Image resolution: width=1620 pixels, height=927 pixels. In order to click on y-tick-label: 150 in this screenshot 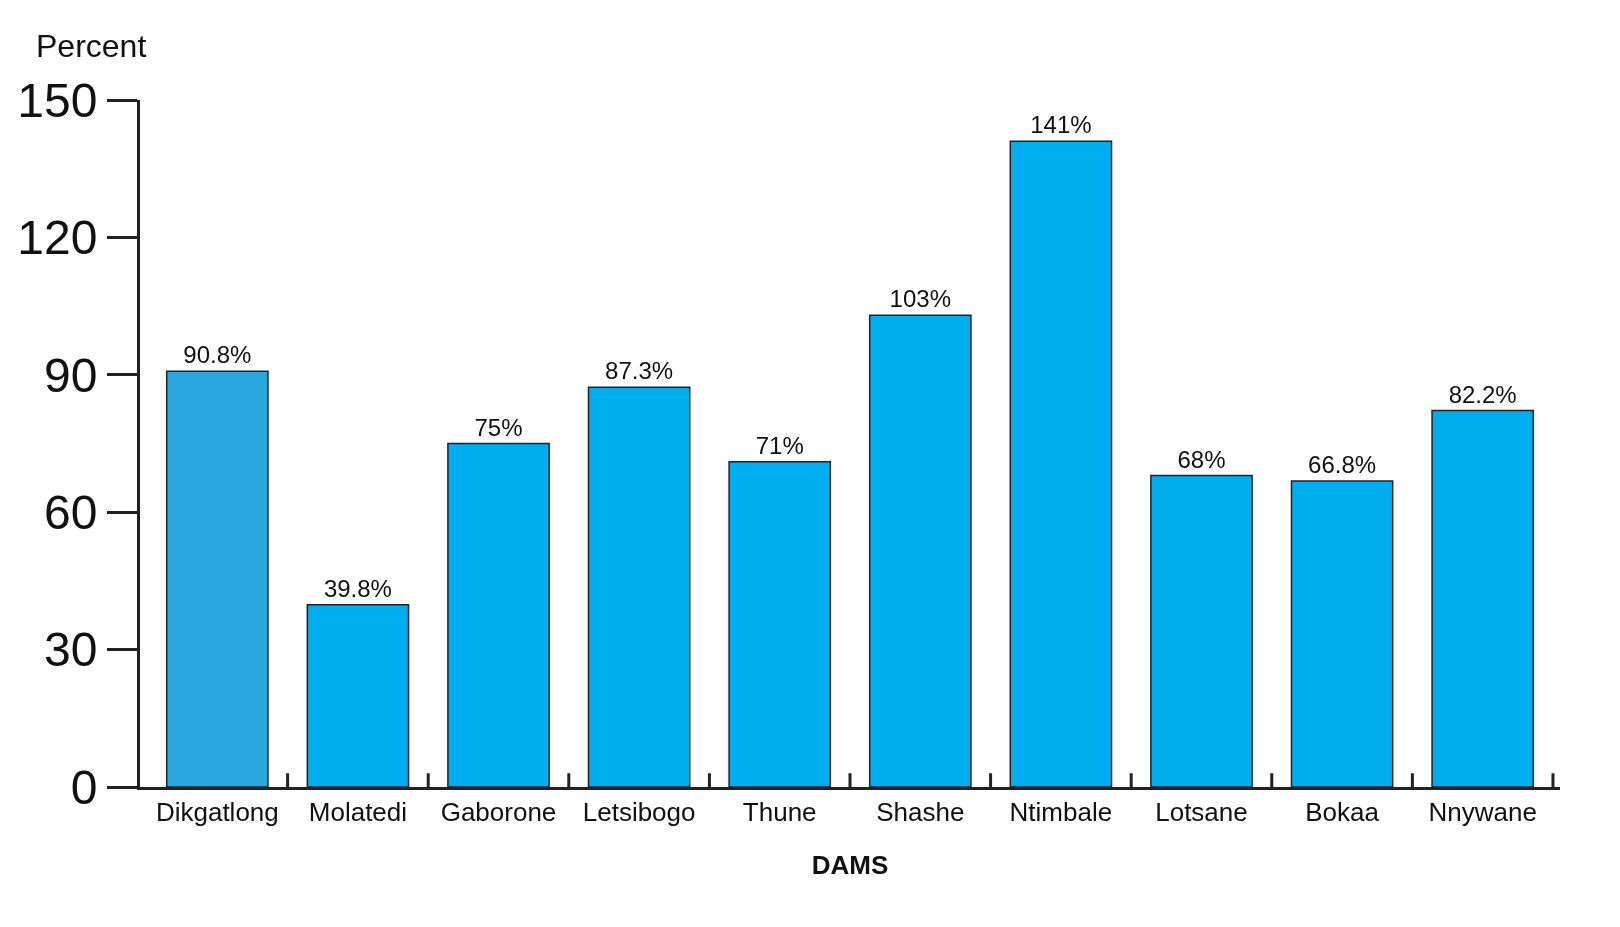, I will do `click(57, 100)`.